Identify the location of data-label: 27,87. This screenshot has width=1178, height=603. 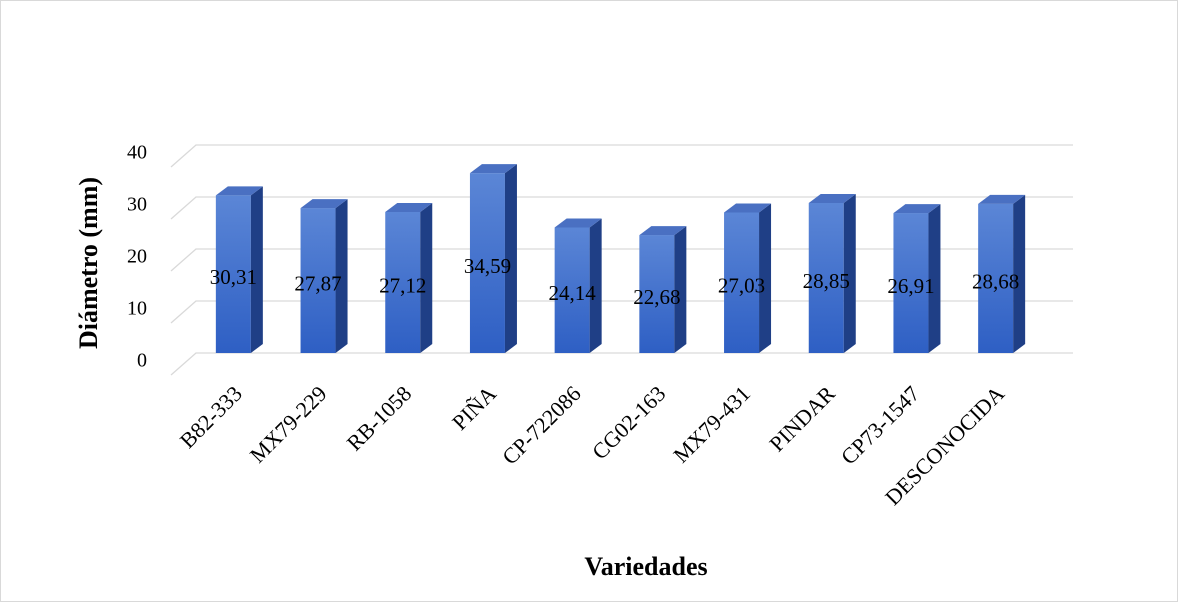
(317, 284).